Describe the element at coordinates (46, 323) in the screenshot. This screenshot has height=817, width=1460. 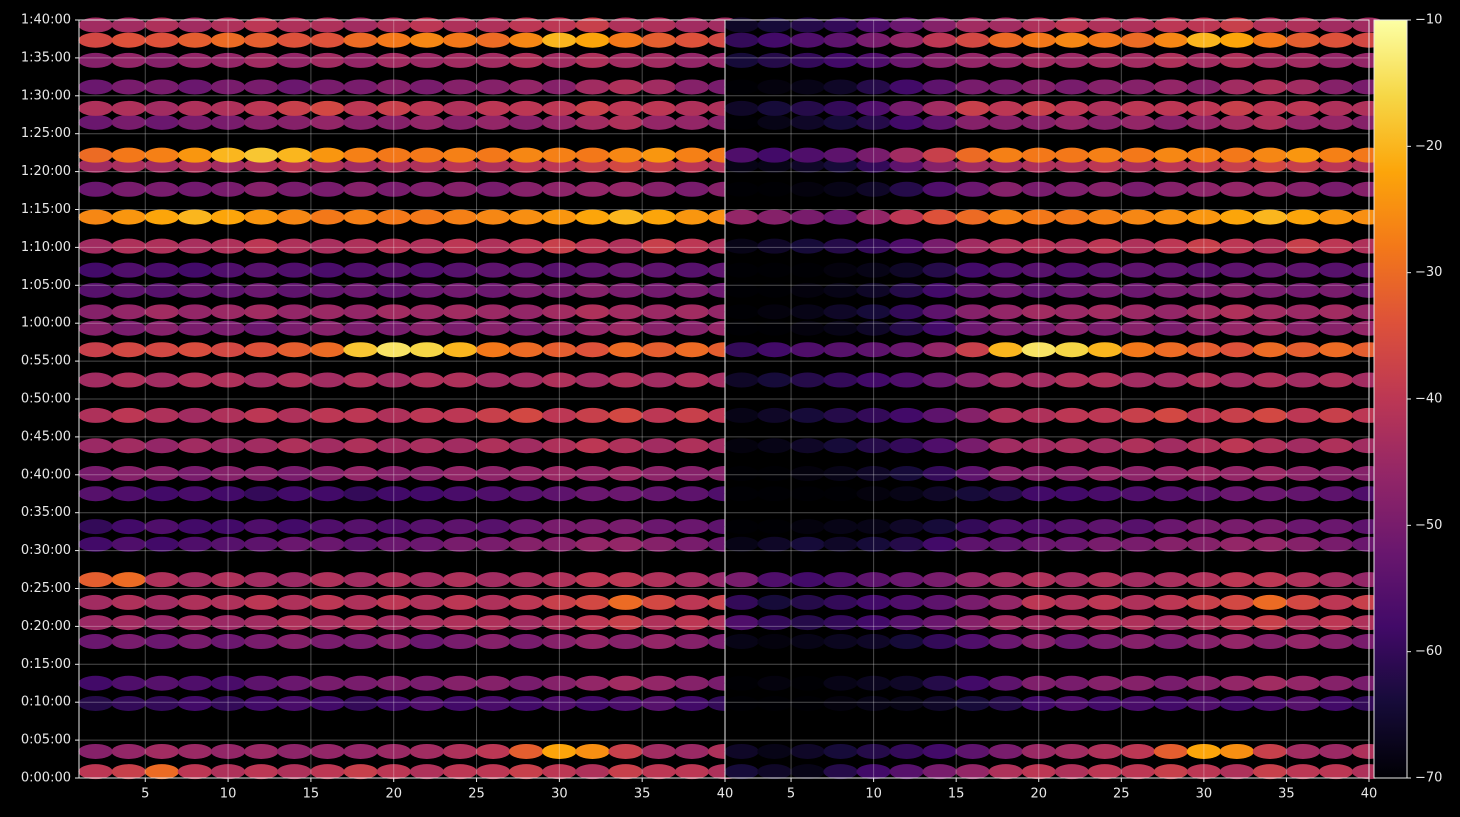
I see `y-tick-label: 1:00:00` at that location.